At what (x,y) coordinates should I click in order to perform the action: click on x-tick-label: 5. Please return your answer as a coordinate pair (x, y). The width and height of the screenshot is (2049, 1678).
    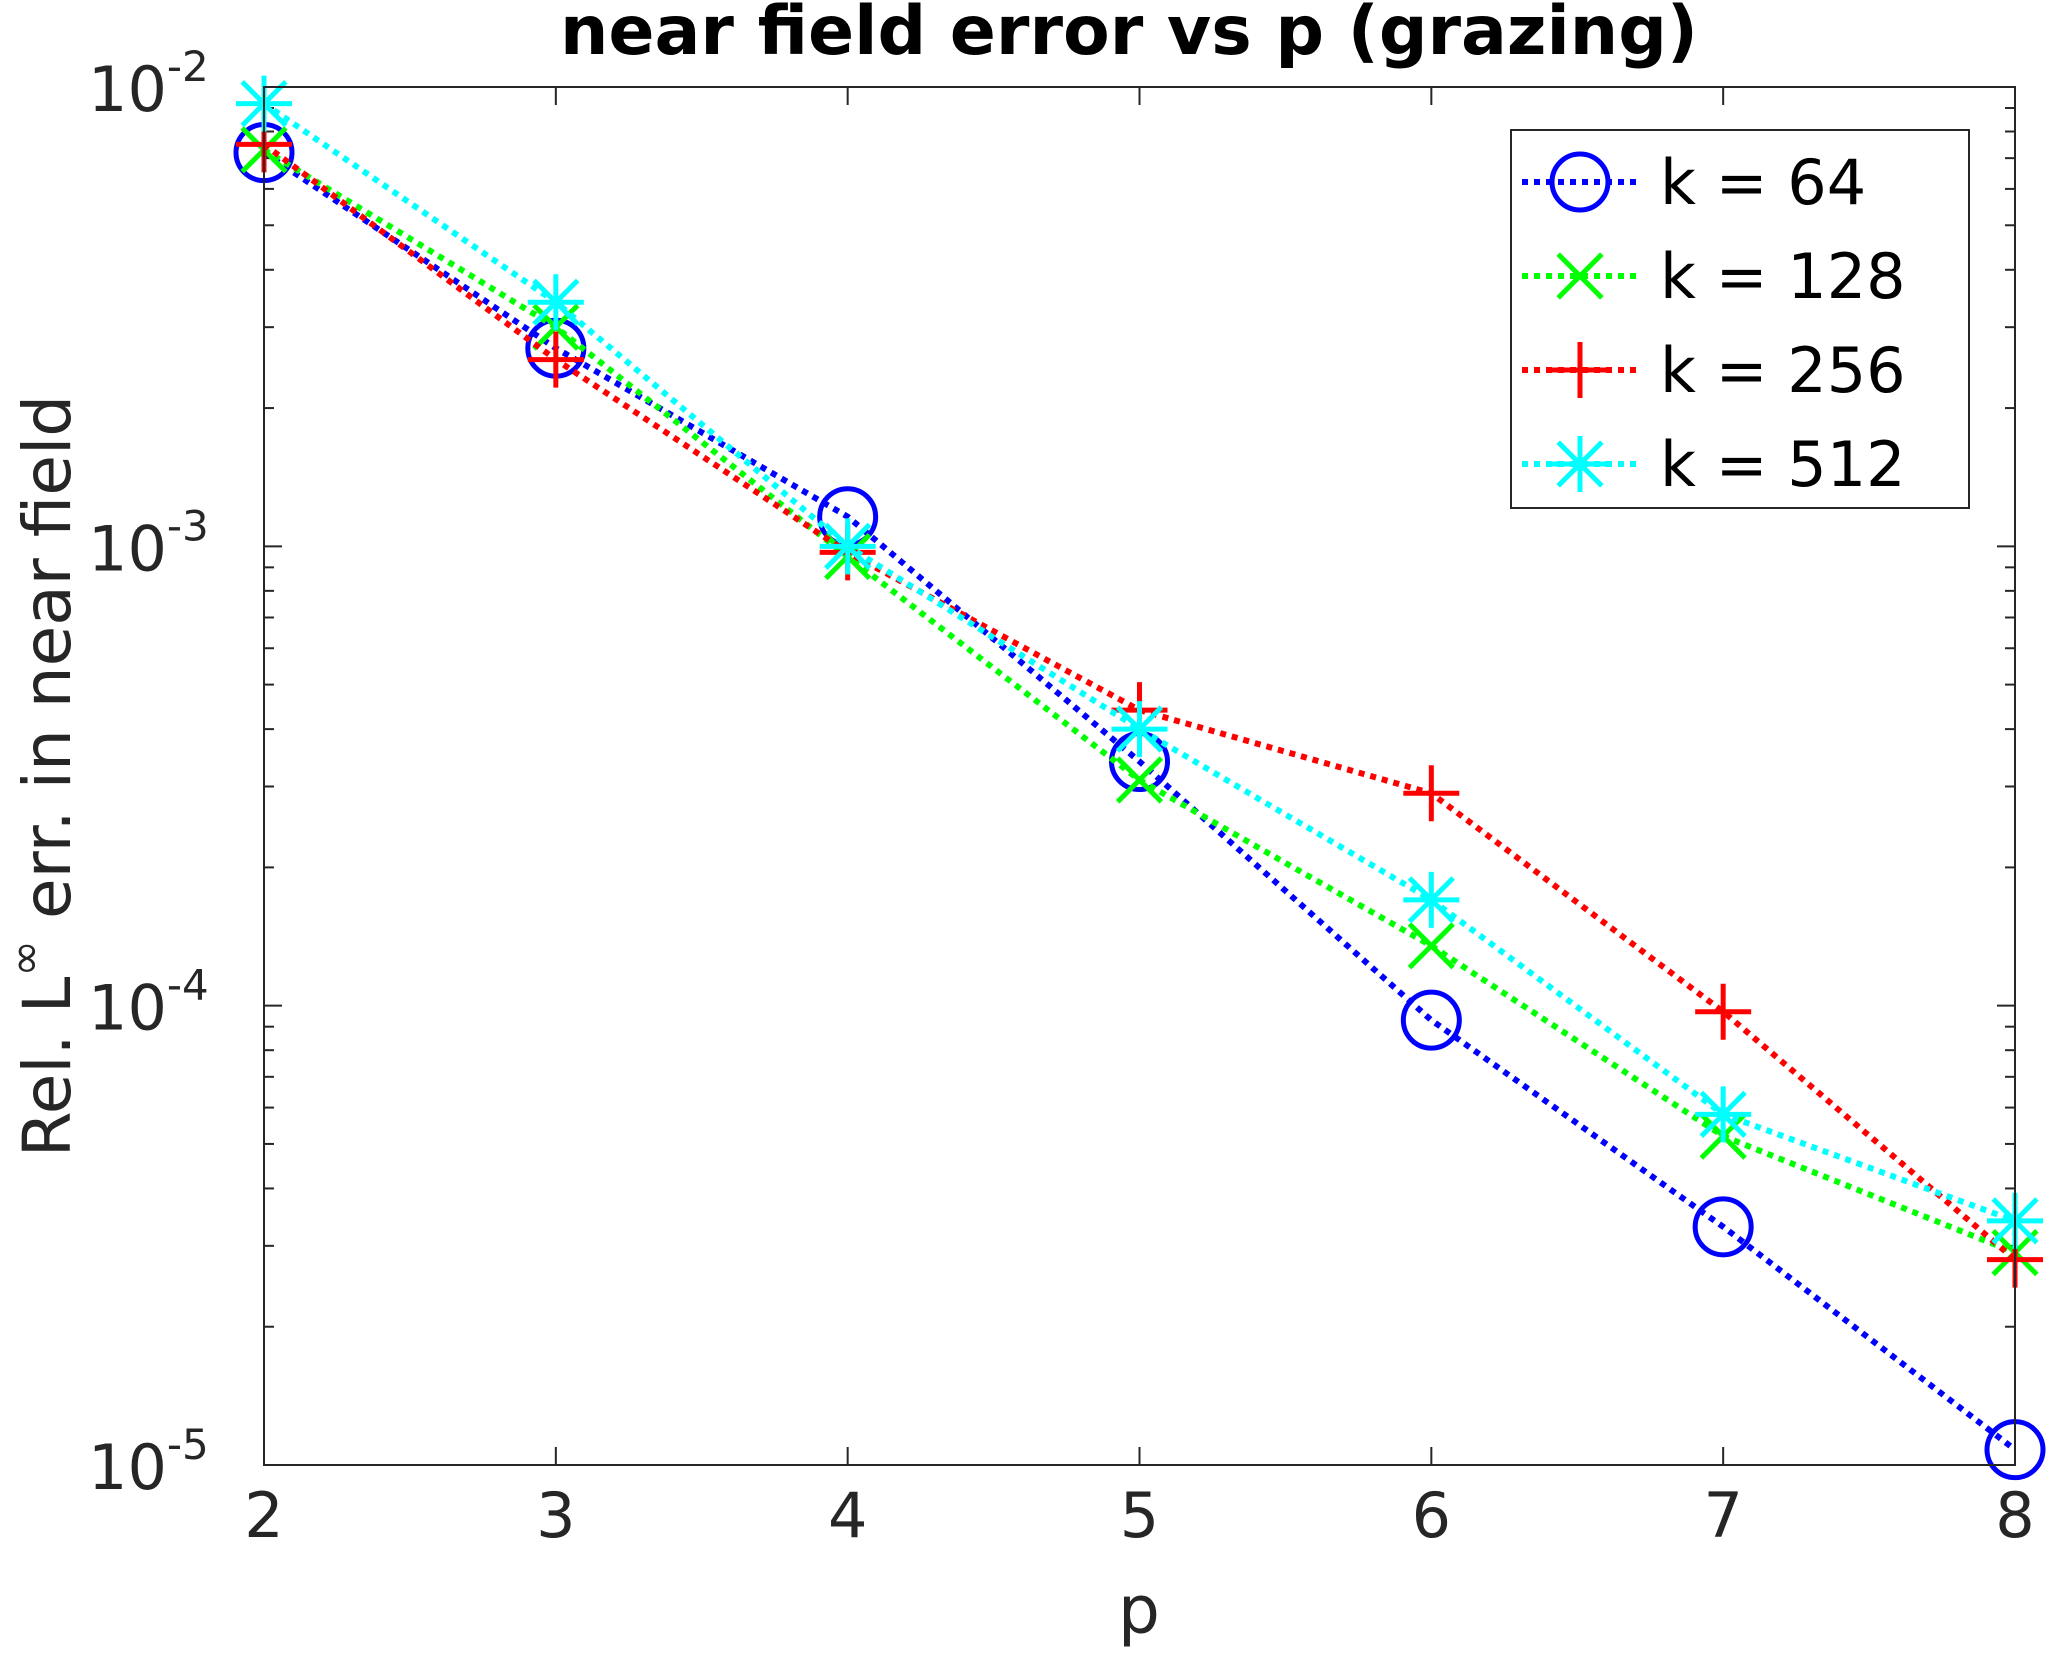
    Looking at the image, I should click on (1139, 1515).